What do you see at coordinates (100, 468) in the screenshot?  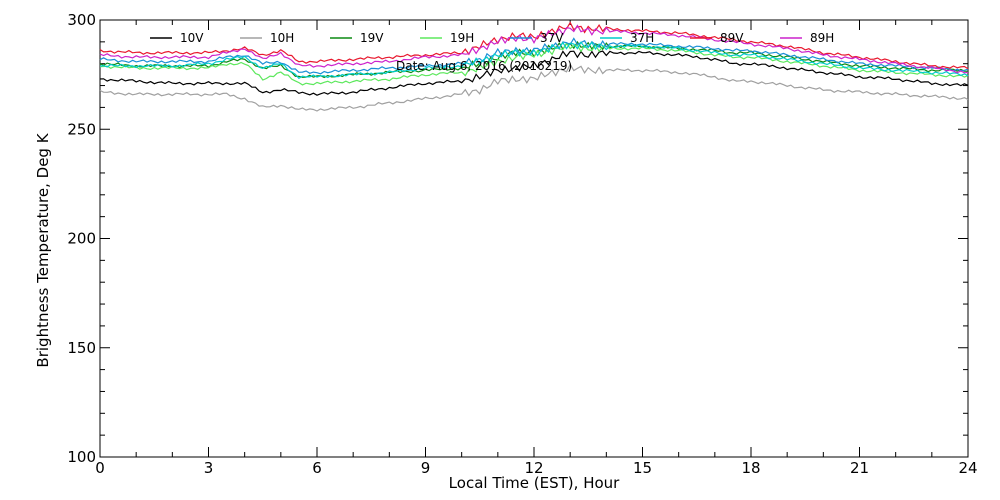 I see `x-tick-label: 0` at bounding box center [100, 468].